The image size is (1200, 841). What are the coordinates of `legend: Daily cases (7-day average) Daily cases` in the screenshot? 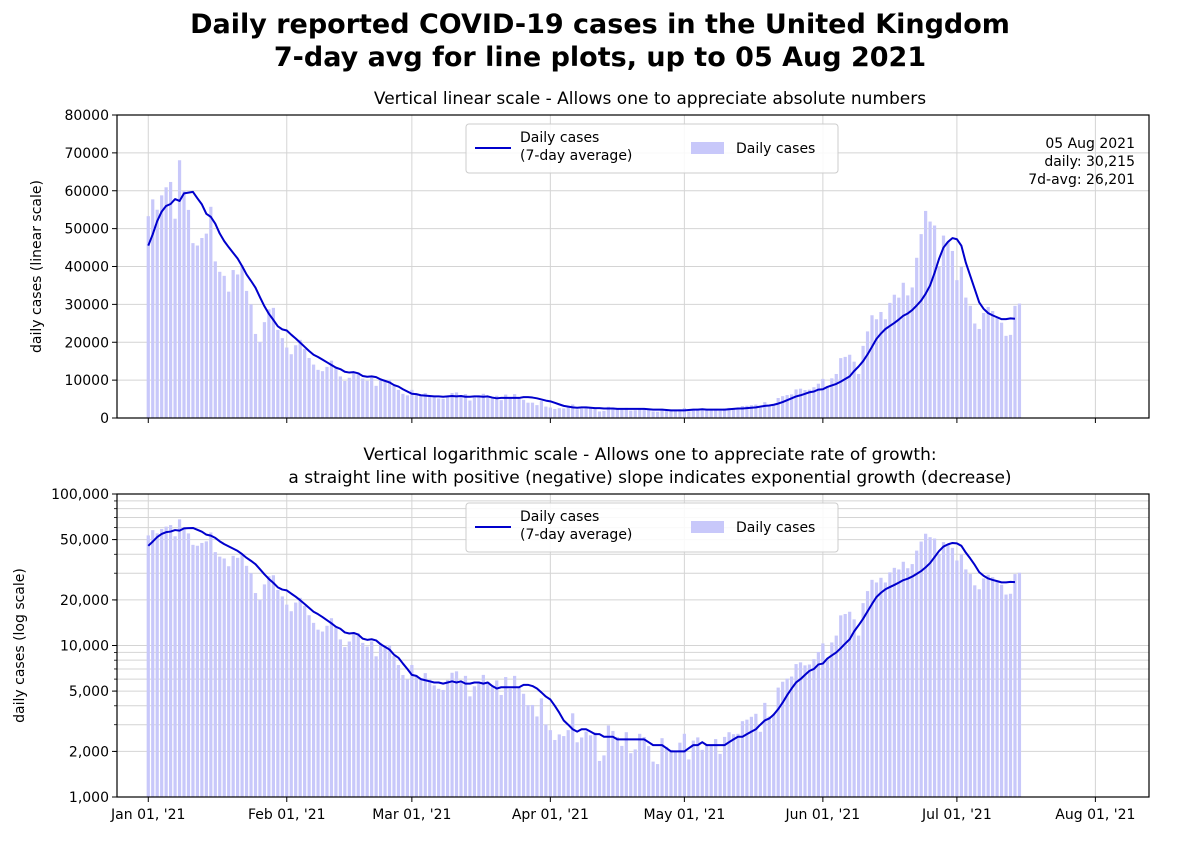 It's located at (652, 148).